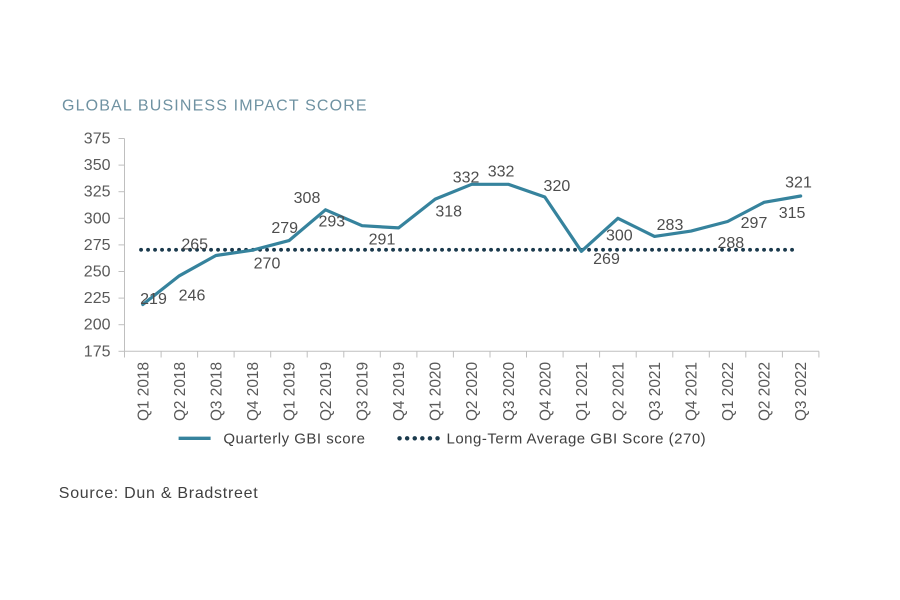 The image size is (900, 600). Describe the element at coordinates (97, 245) in the screenshot. I see `svg-text: 275` at that location.